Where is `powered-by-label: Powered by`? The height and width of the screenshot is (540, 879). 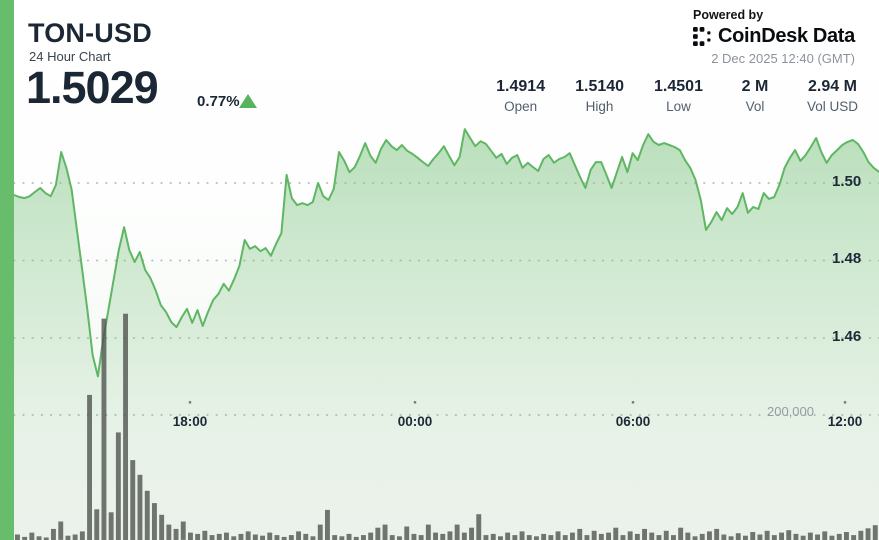
powered-by-label: Powered by is located at coordinates (728, 15).